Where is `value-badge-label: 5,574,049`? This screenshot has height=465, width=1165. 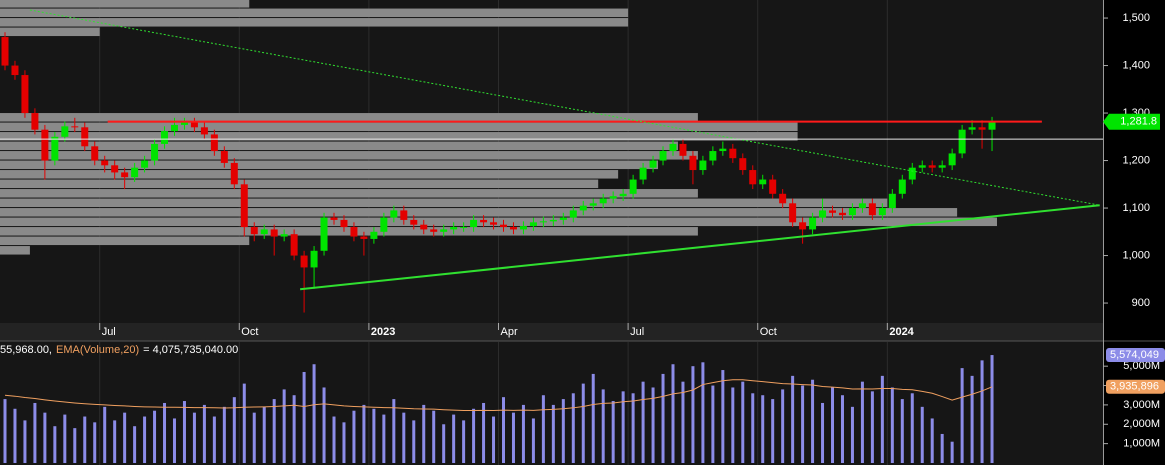 value-badge-label: 5,574,049 is located at coordinates (1134, 355).